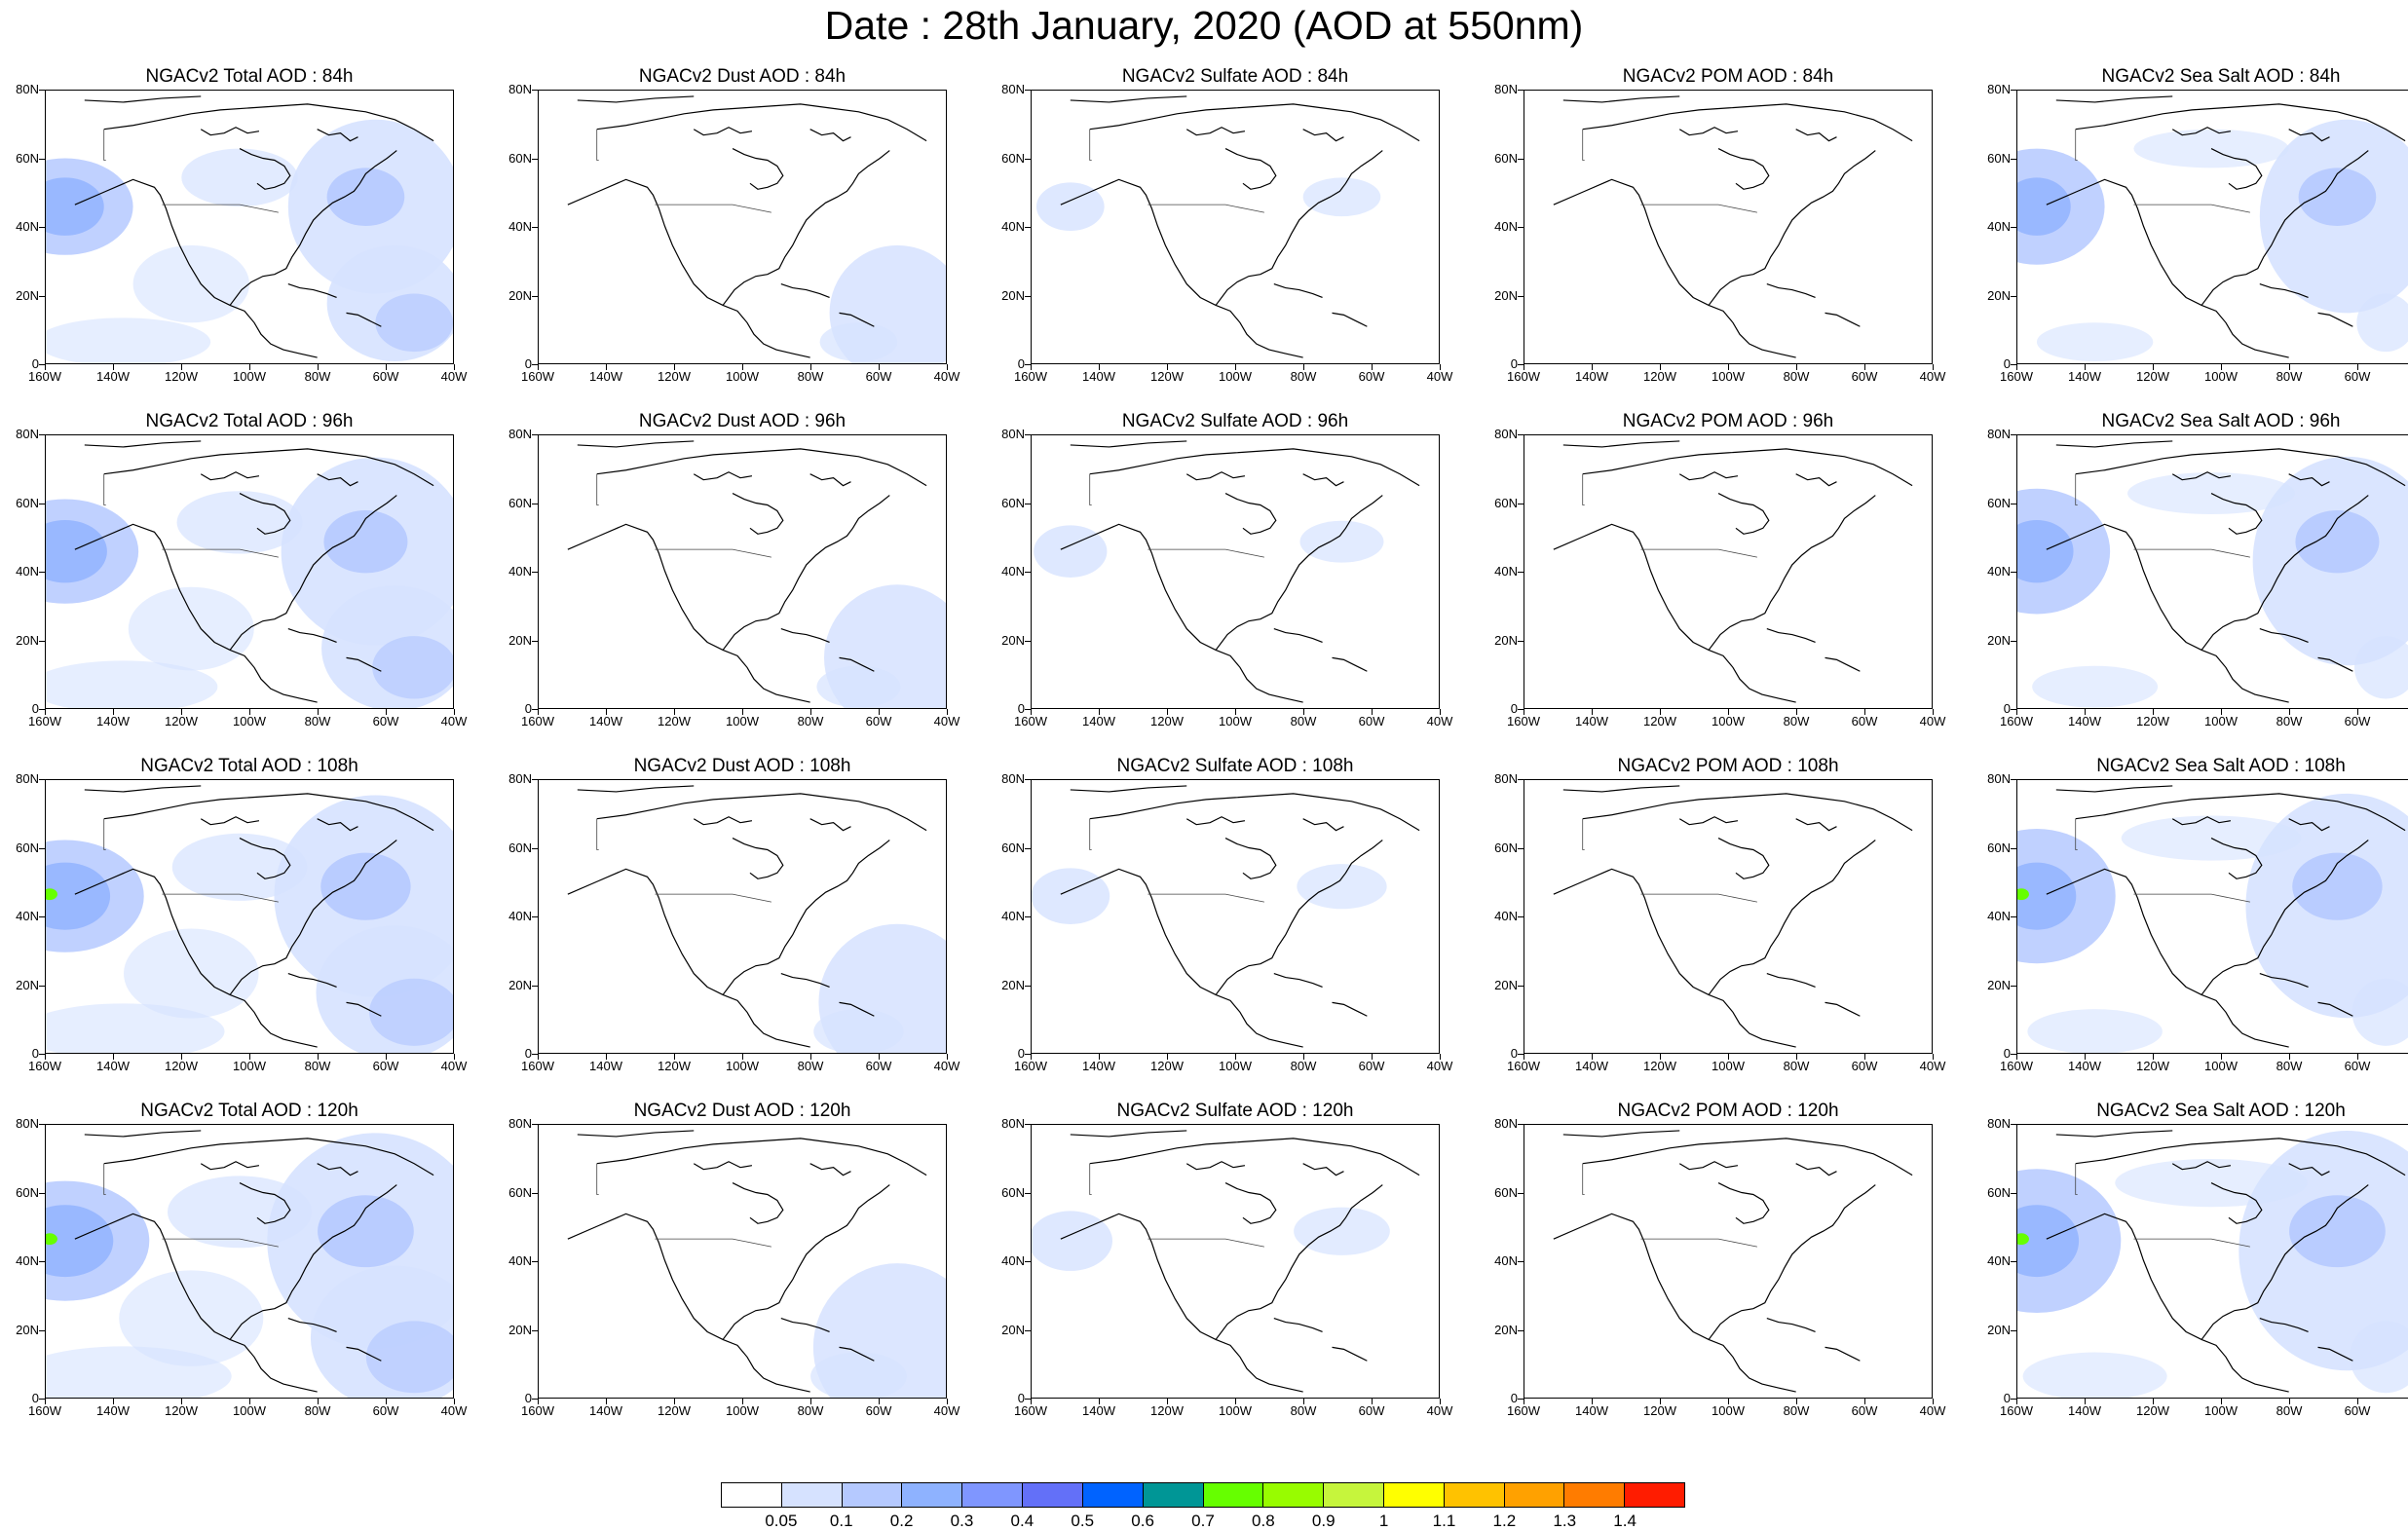 The width and height of the screenshot is (2408, 1531). Describe the element at coordinates (1999, 1123) in the screenshot. I see `lat-tick-label: 80N` at that location.